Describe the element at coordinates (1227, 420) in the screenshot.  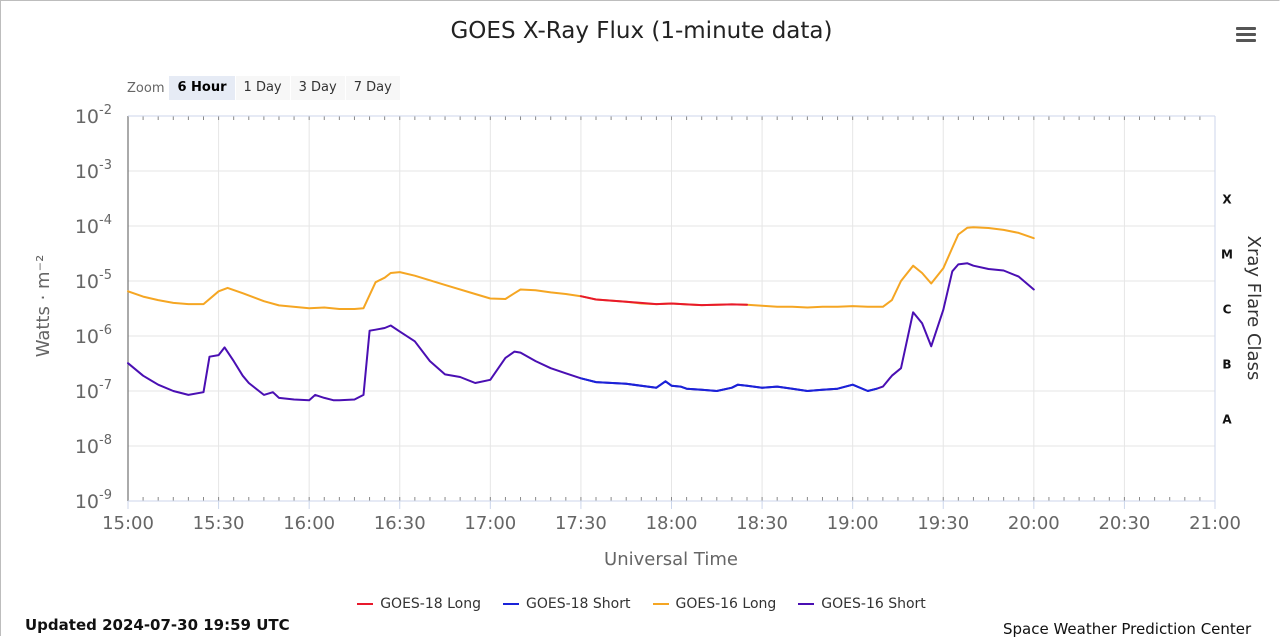
I see `flare-class-label: A` at that location.